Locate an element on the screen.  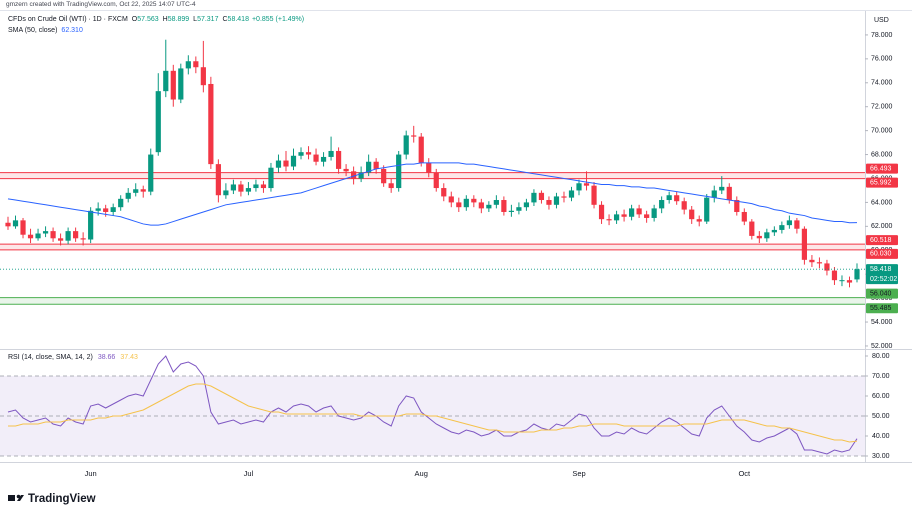
y-tick-label: 54.000 is located at coordinates (882, 322).